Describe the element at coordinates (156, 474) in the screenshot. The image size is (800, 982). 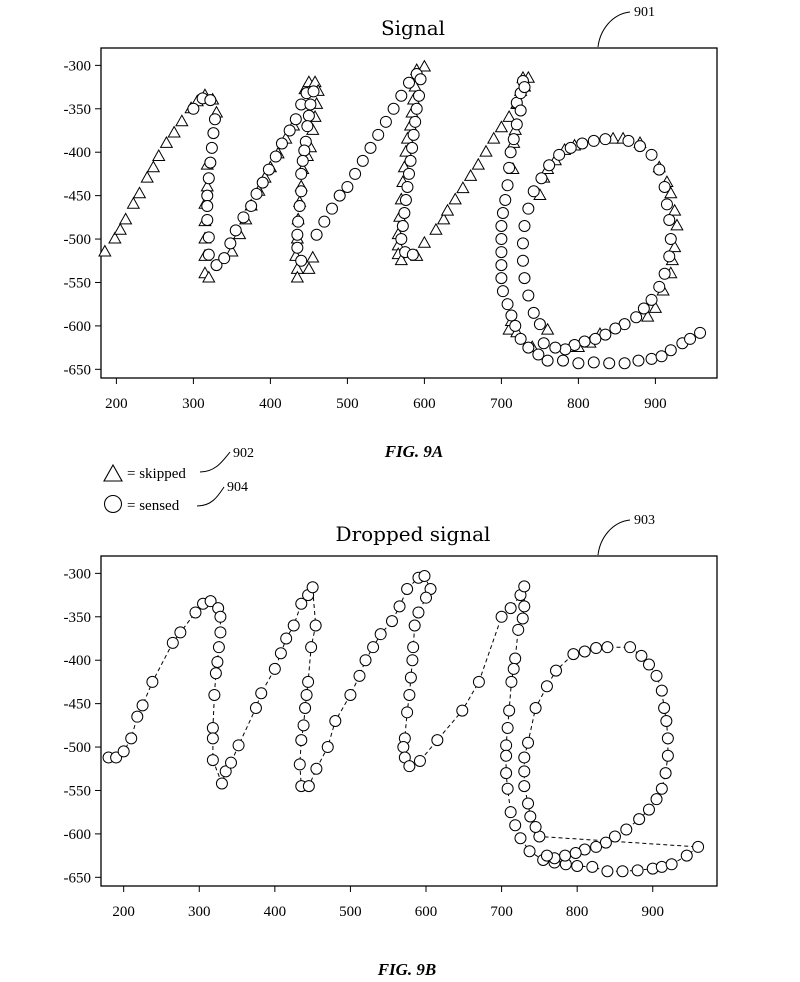
I see `legend-skipped-label: = skipped` at that location.